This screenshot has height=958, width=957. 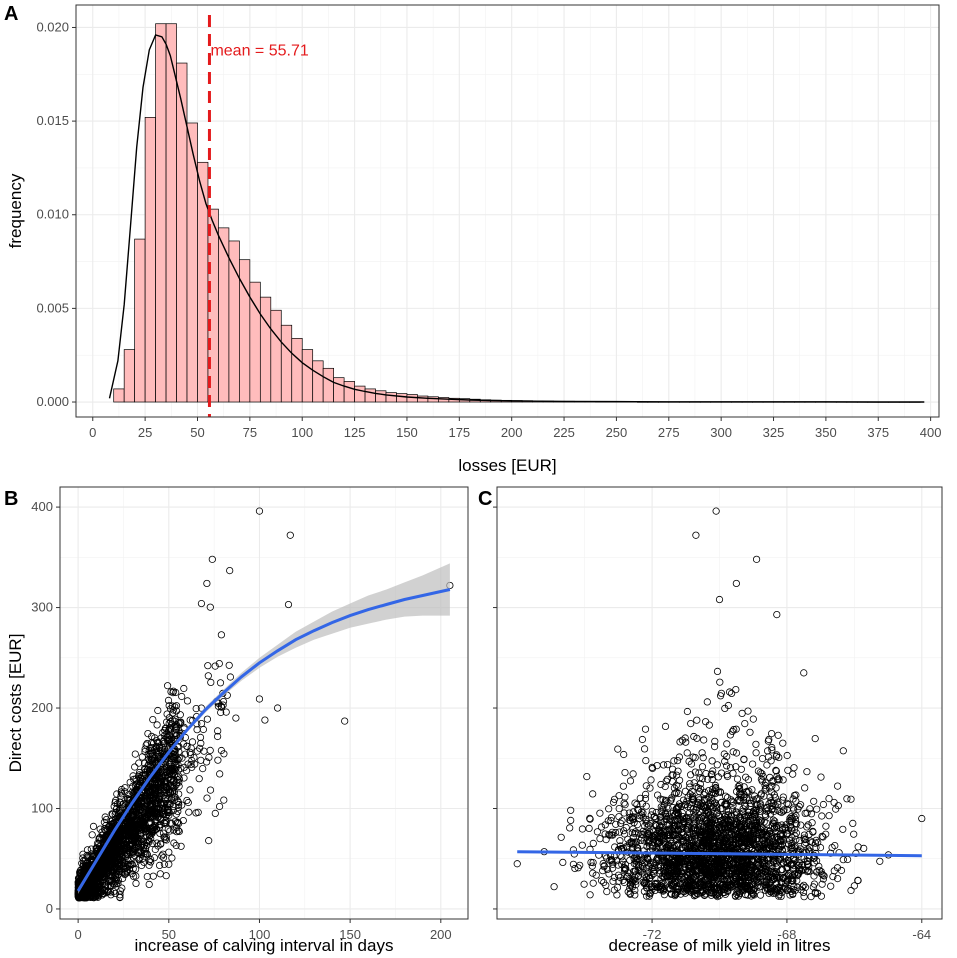 What do you see at coordinates (145, 432) in the screenshot?
I see `x-tick-label: 25` at bounding box center [145, 432].